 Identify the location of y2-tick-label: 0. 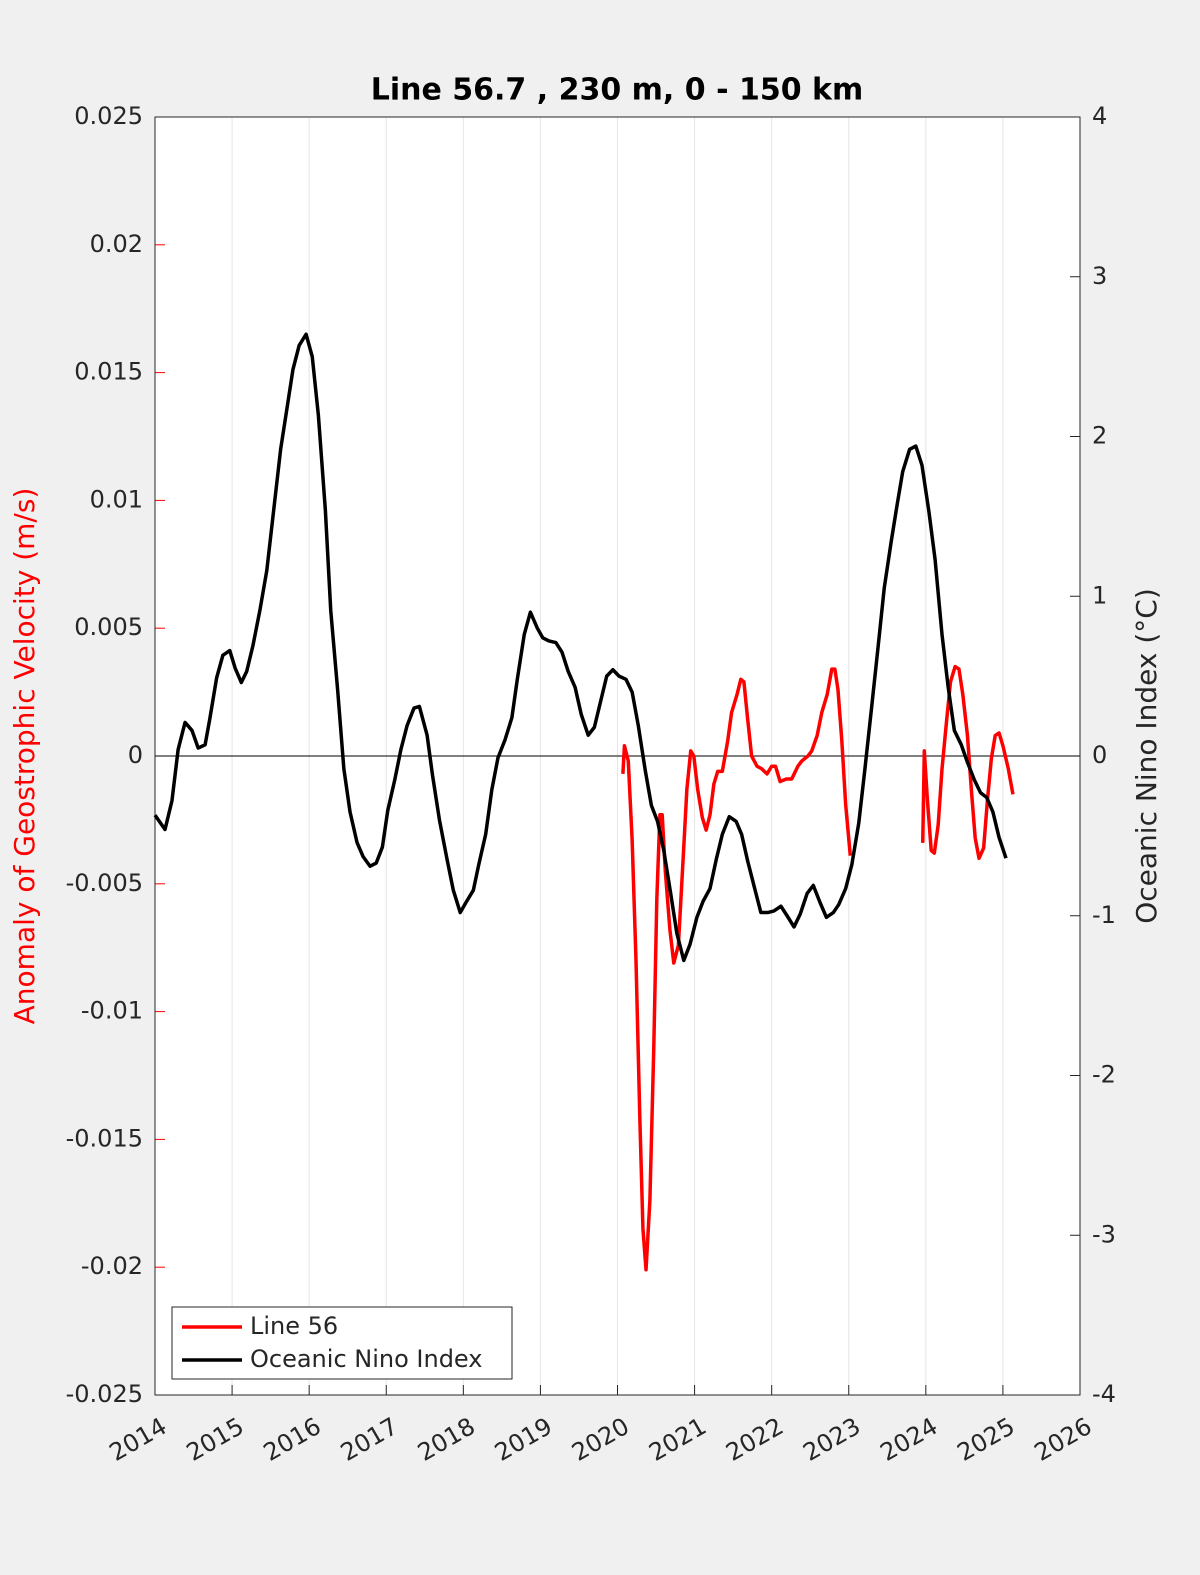
(1099, 755).